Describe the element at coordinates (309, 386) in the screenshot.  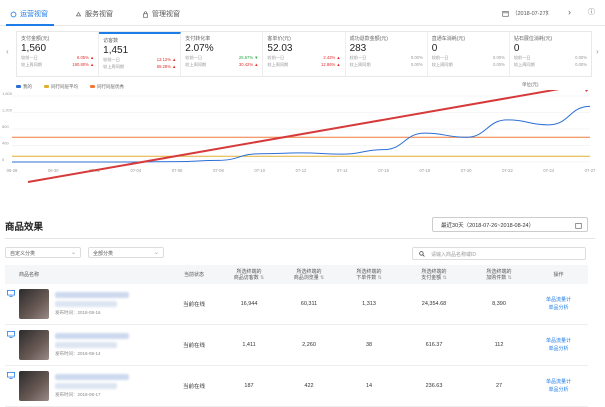
I see `views-cell: 422` at that location.